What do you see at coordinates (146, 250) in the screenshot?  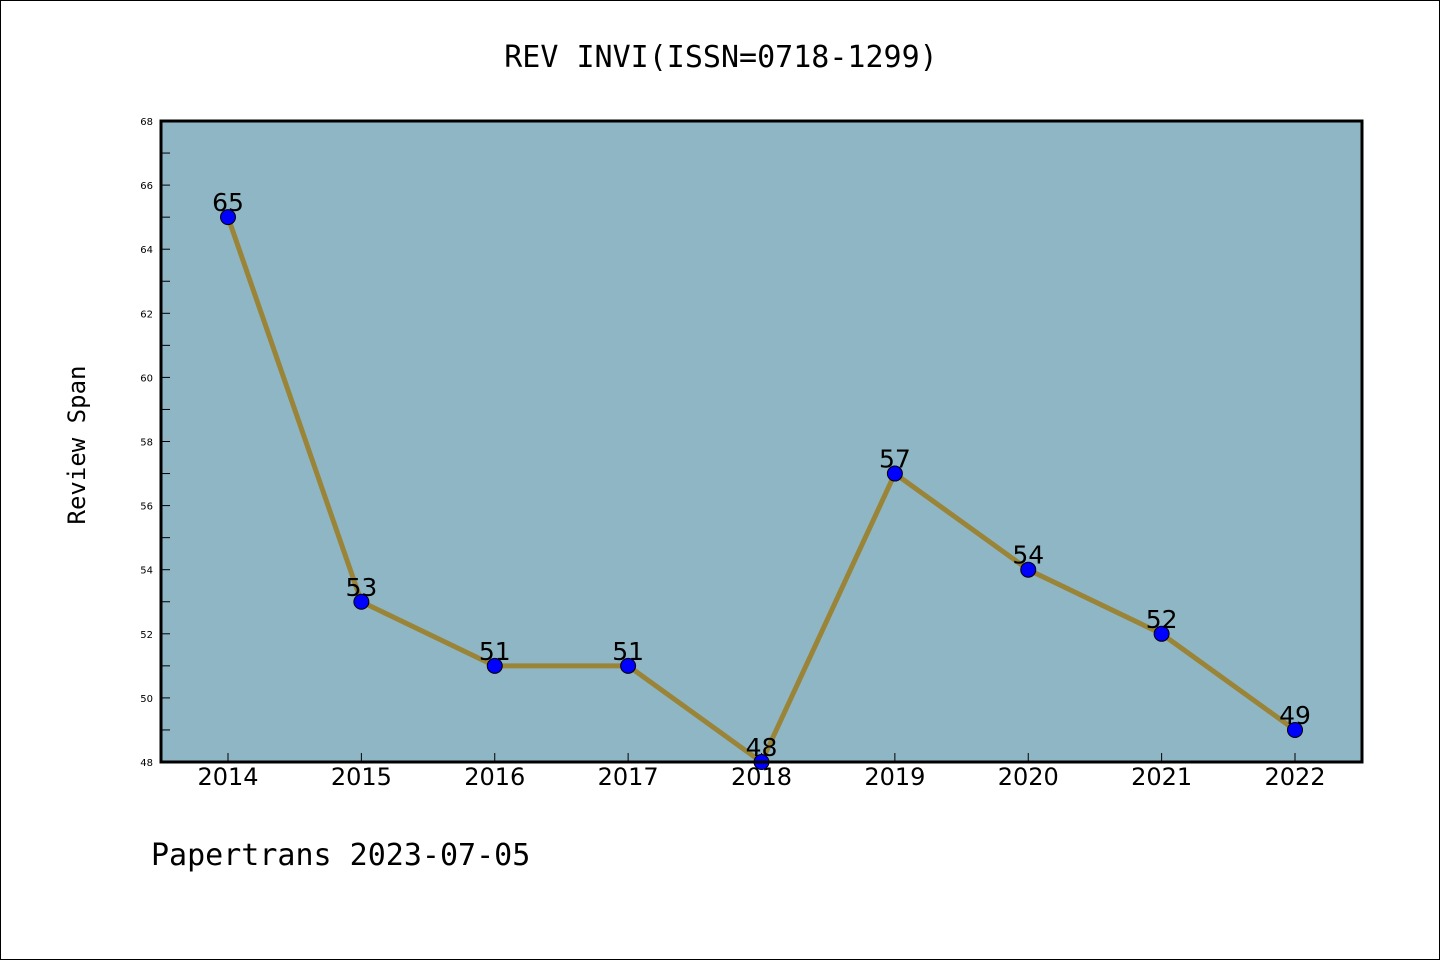 I see `y-tick-label: 64` at bounding box center [146, 250].